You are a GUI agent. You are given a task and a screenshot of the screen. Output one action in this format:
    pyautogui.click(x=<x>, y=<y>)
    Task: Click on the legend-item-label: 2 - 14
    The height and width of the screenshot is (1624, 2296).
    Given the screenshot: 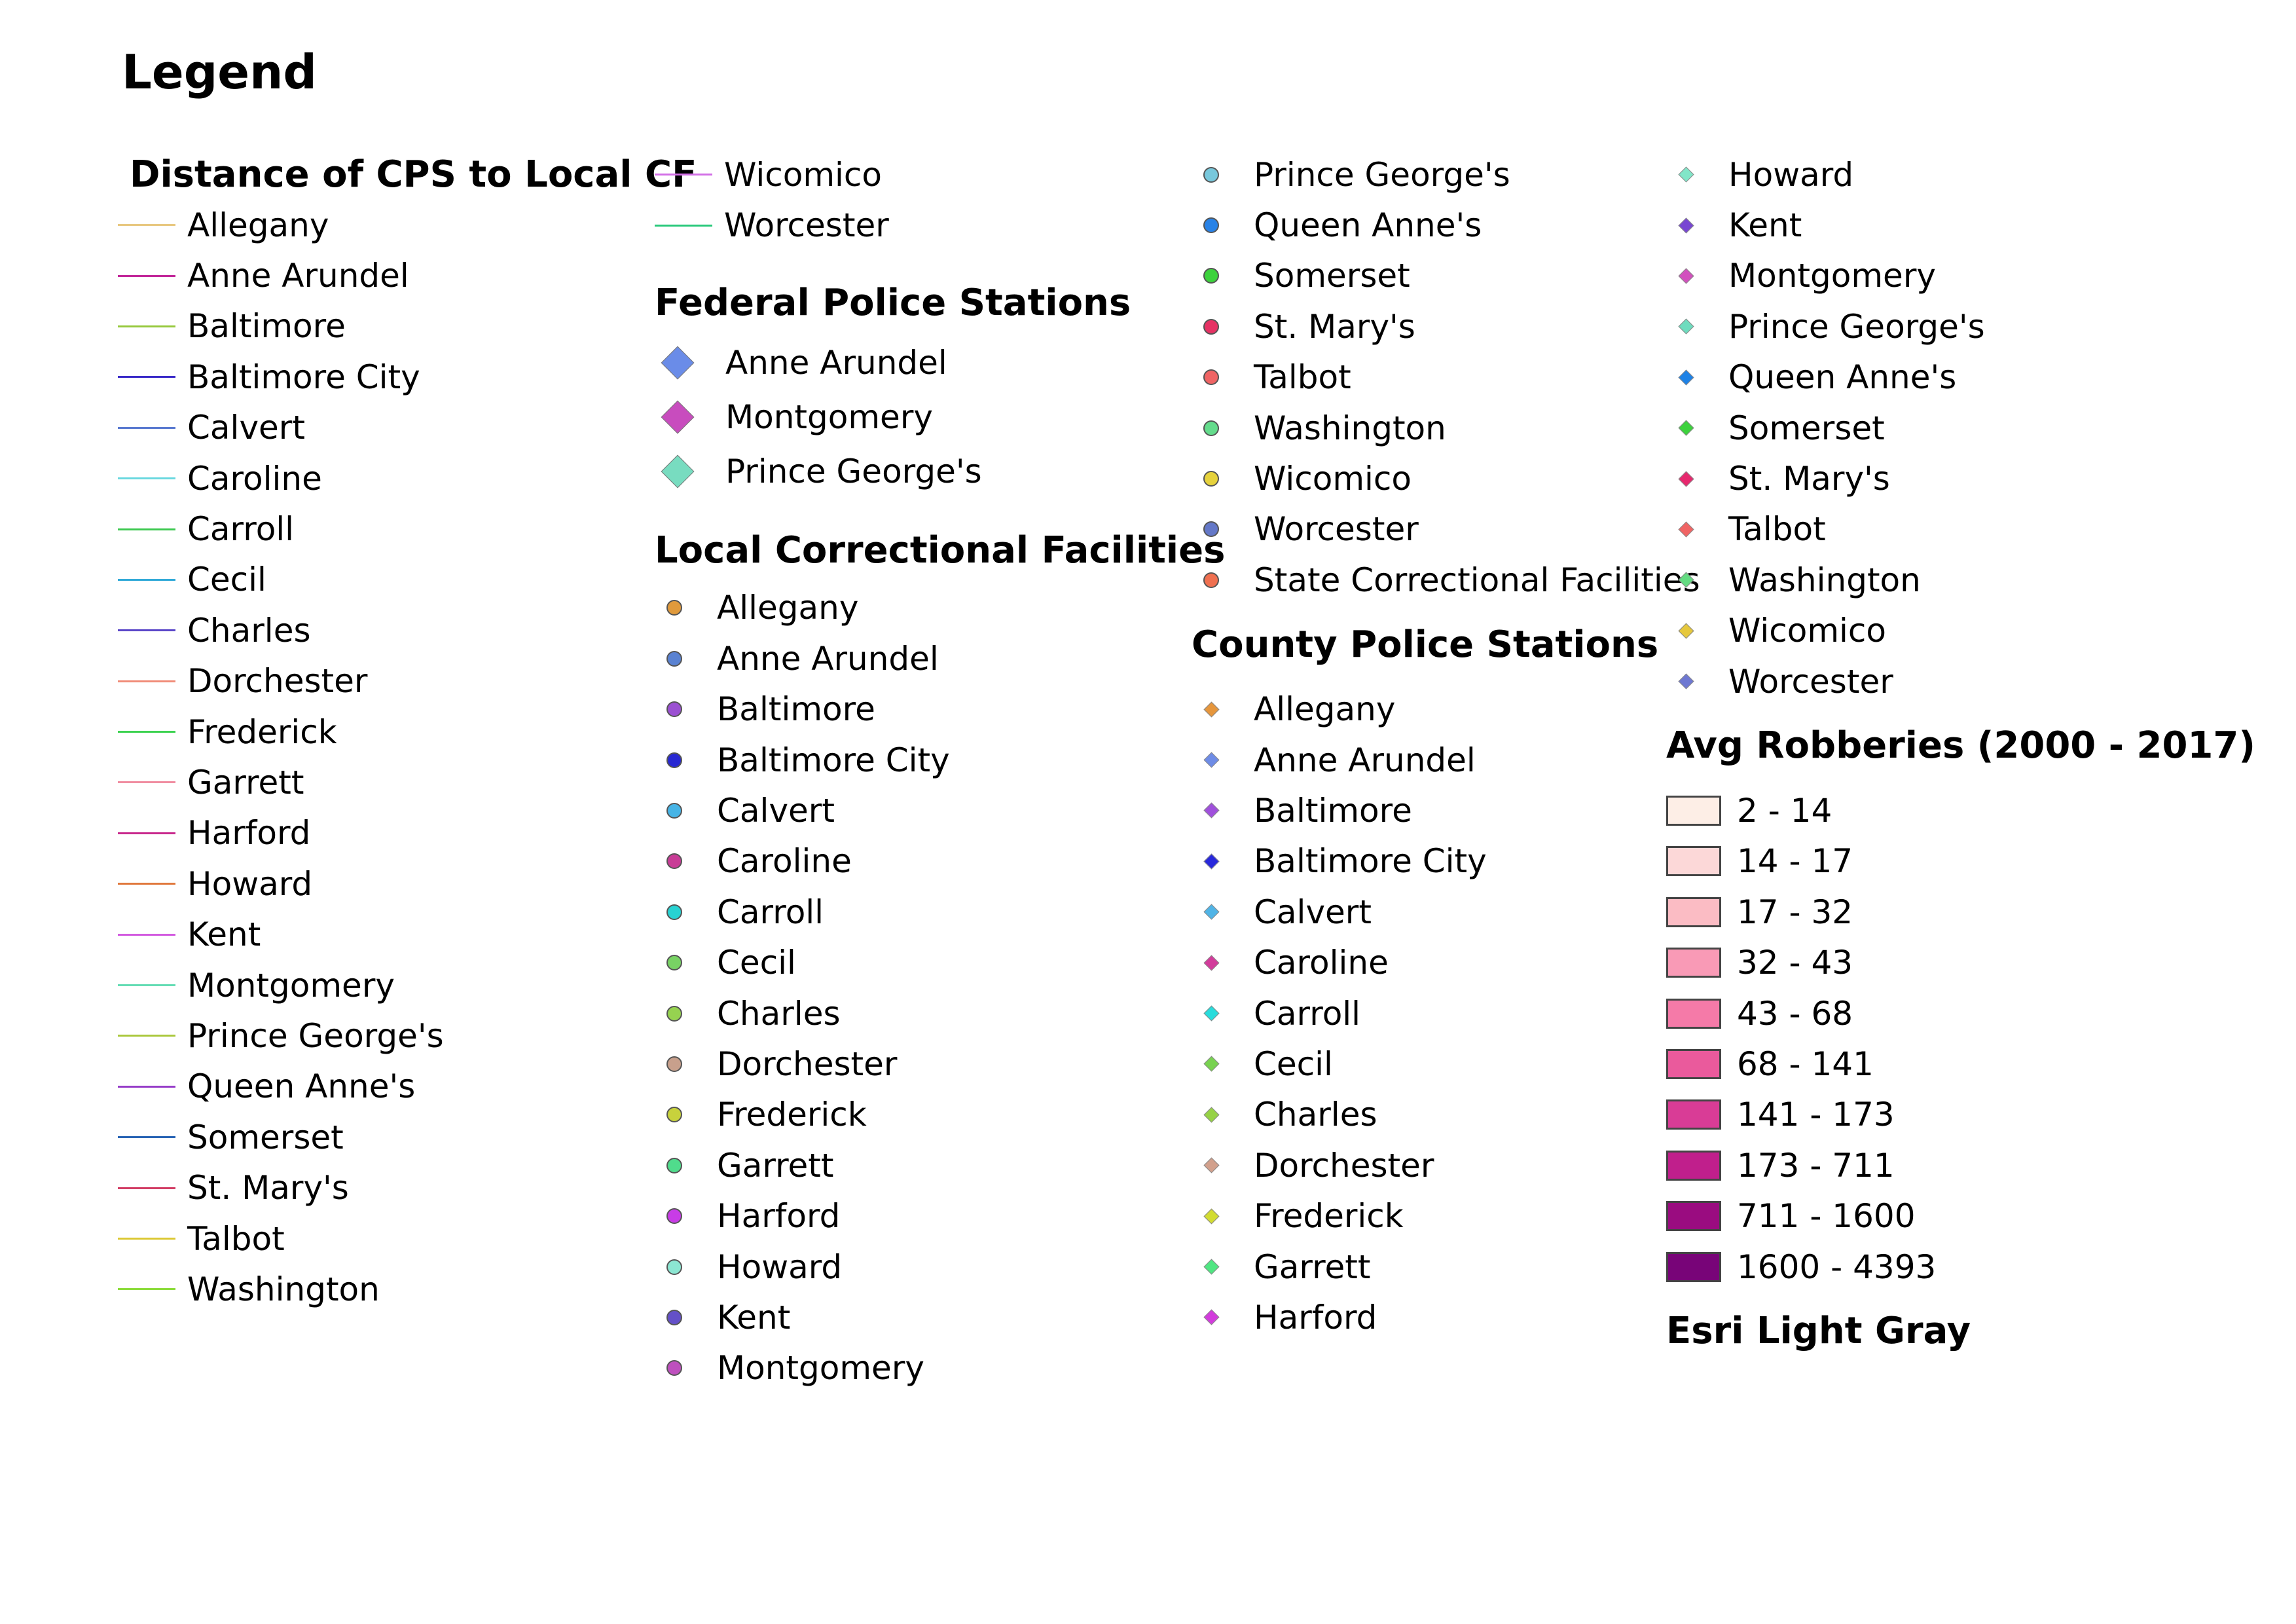 What is the action you would take?
    pyautogui.click(x=1784, y=810)
    